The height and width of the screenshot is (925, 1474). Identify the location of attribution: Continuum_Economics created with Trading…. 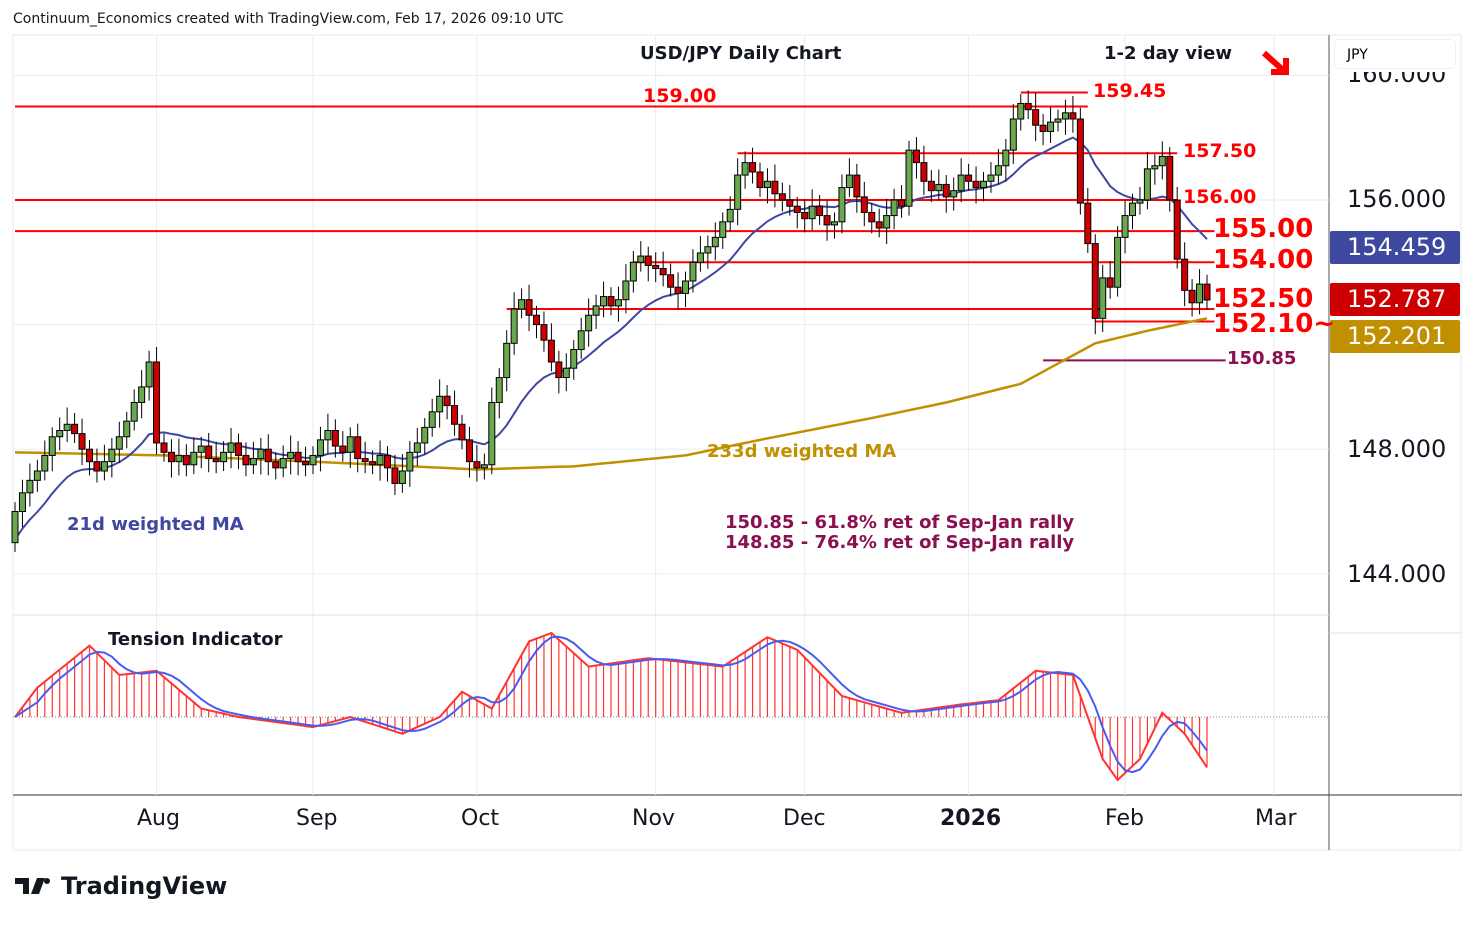
(288, 19).